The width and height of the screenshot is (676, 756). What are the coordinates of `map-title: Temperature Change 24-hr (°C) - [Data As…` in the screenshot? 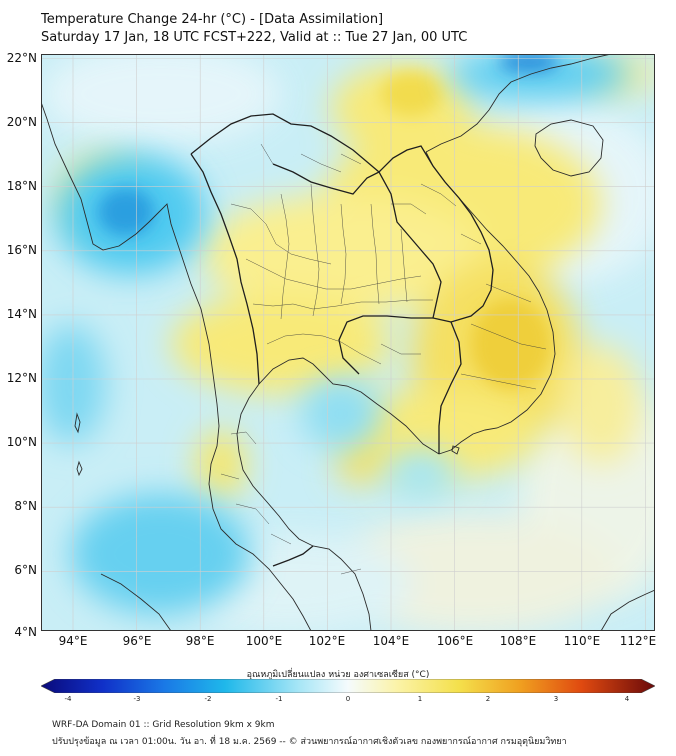 It's located at (212, 19).